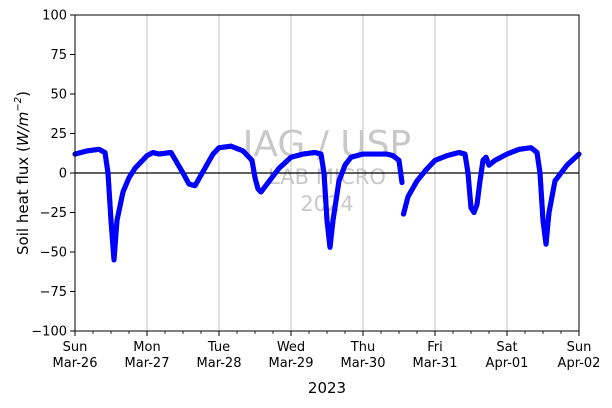 The image size is (612, 408). Describe the element at coordinates (147, 363) in the screenshot. I see `x-tick-label-date: Mar-27` at that location.